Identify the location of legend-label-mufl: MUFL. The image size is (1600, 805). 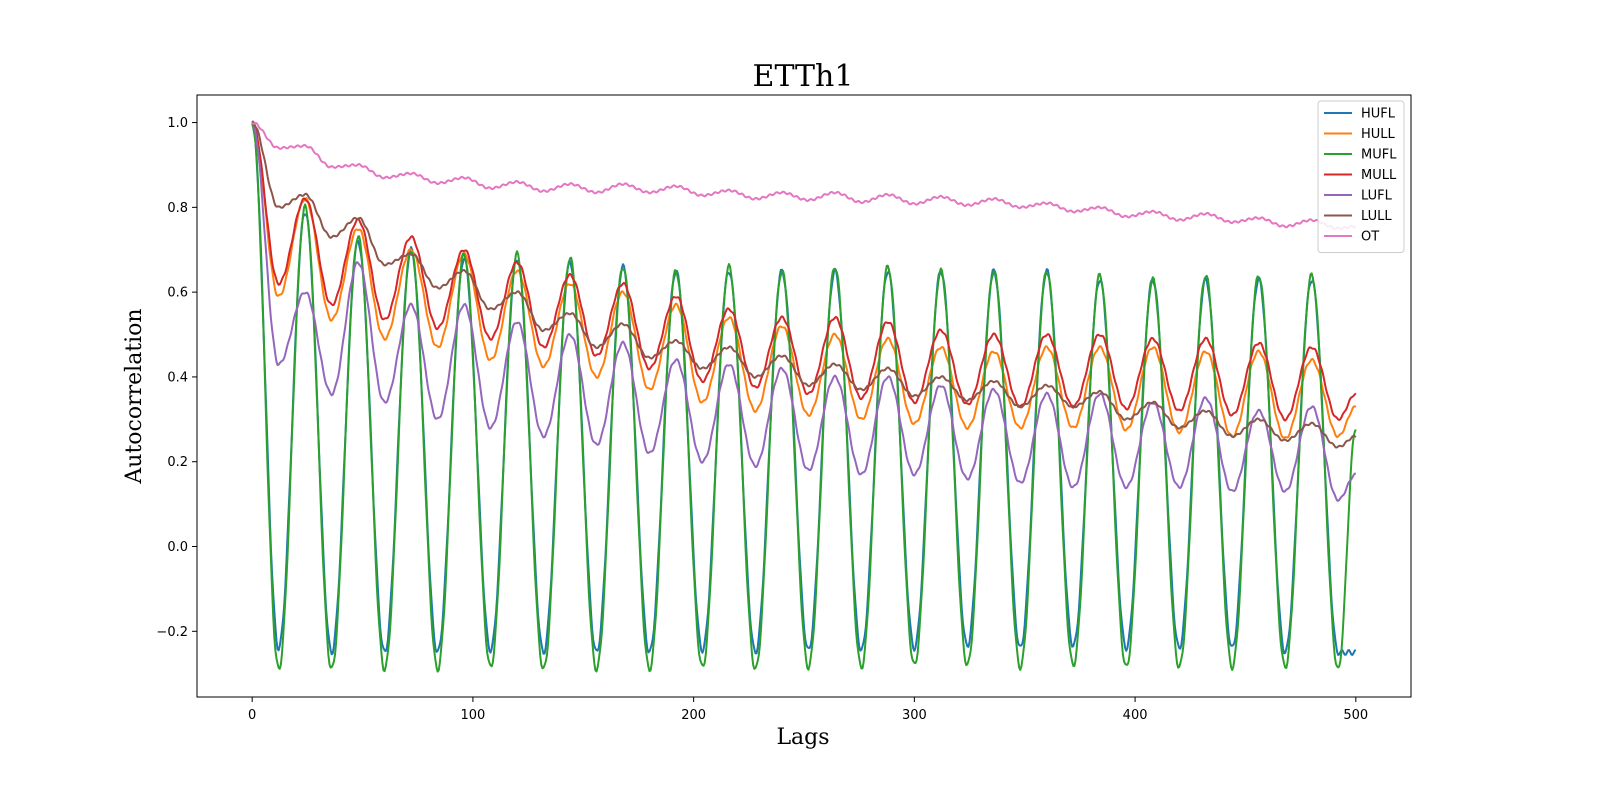
(1379, 155).